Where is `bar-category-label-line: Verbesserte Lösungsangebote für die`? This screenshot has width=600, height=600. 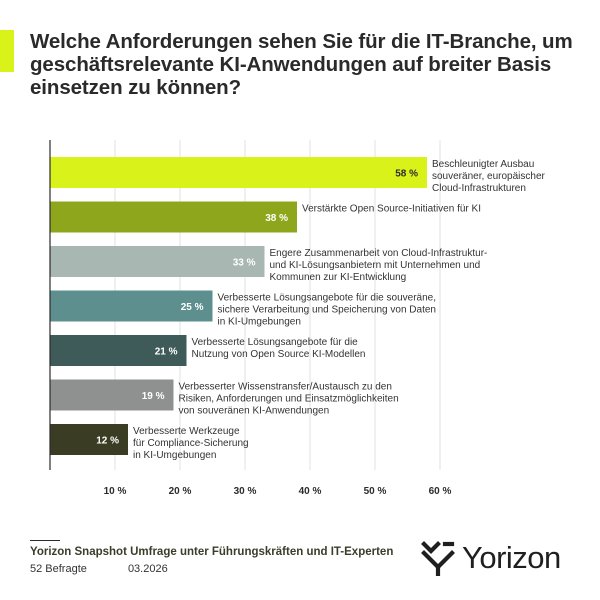
bar-category-label-line: Verbesserte Lösungsangebote für die is located at coordinates (275, 342).